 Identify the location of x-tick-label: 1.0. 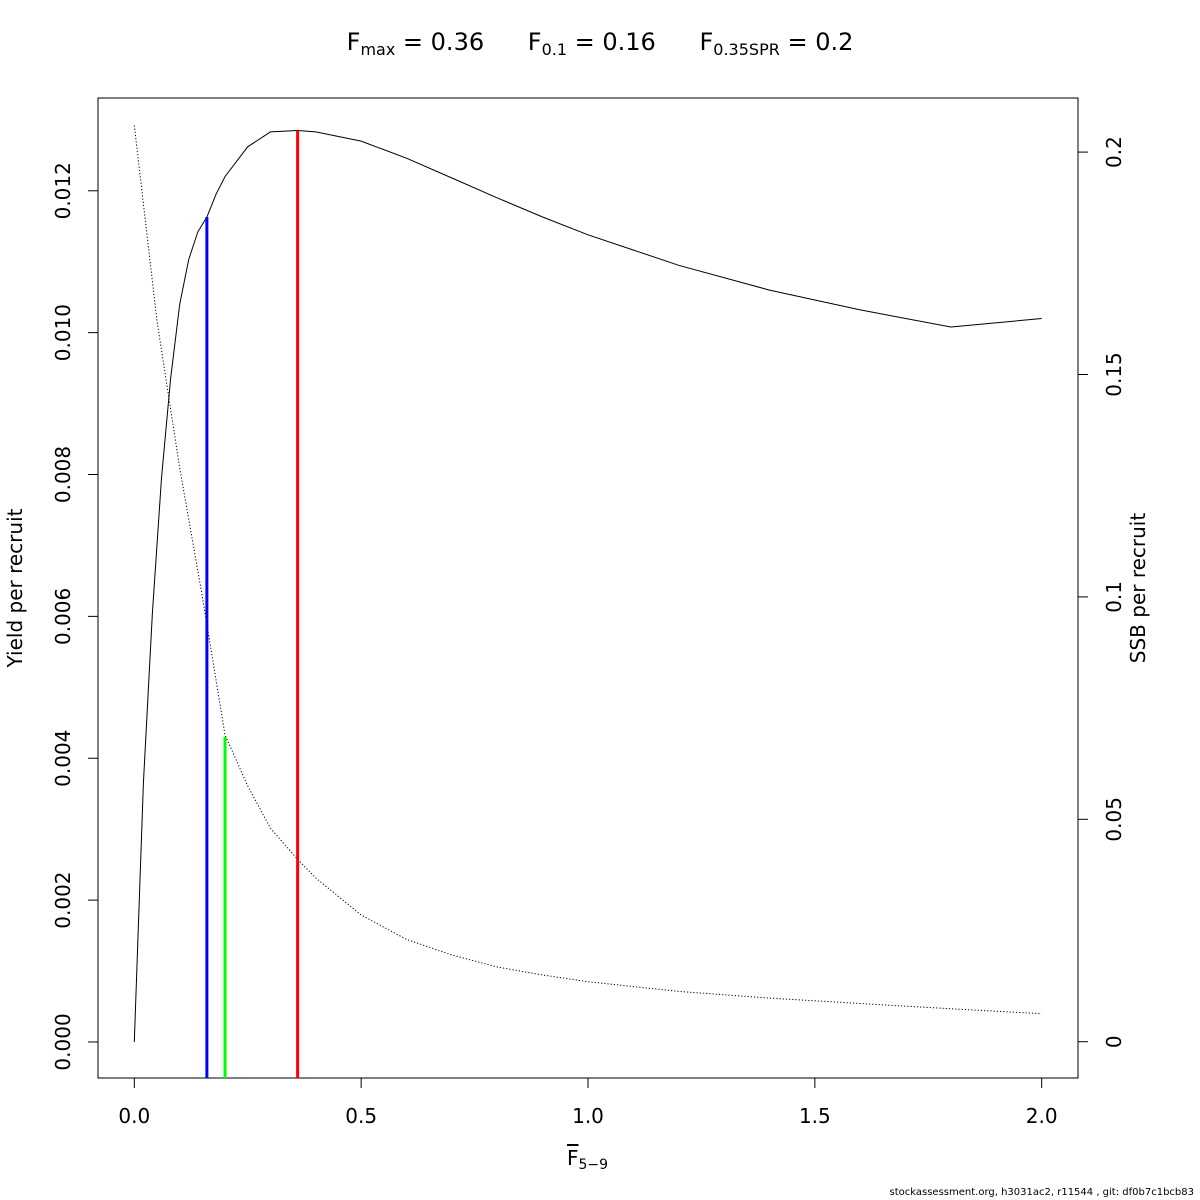
(588, 1116).